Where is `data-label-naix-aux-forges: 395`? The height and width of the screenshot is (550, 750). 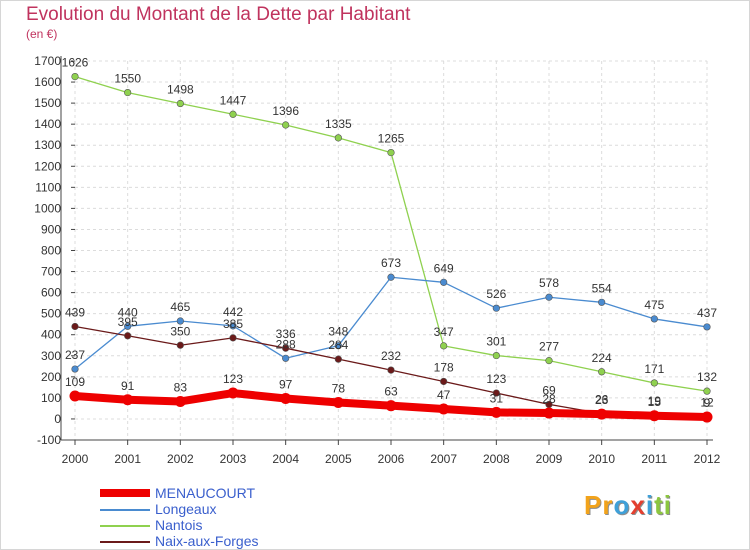 data-label-naix-aux-forges: 395 is located at coordinates (128, 322).